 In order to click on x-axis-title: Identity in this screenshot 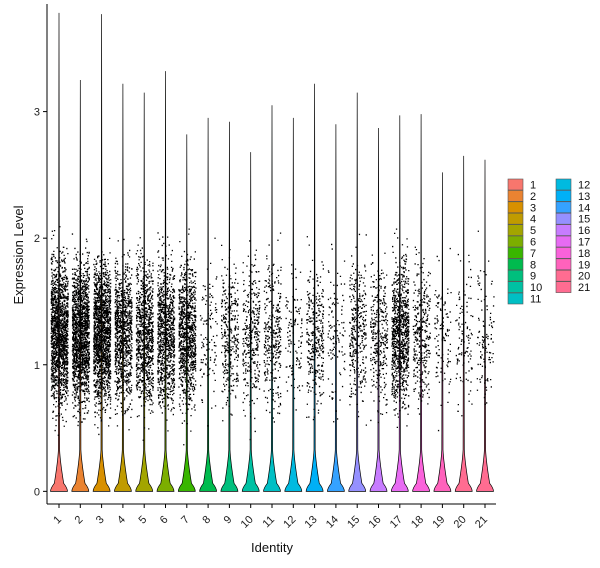, I will do `click(272, 547)`.